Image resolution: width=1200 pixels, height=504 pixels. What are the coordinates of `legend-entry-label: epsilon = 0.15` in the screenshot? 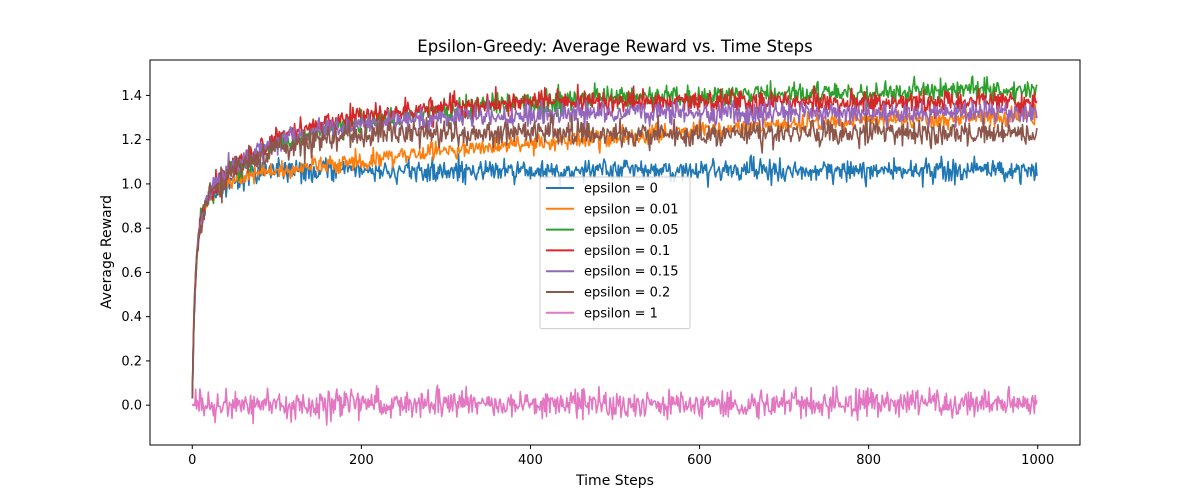 It's located at (631, 272).